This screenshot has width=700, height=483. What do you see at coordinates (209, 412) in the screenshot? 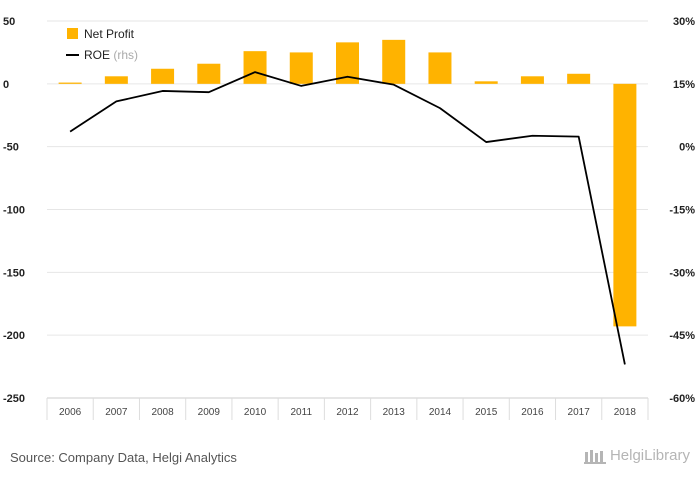
I see `x-tick-label: 2009` at bounding box center [209, 412].